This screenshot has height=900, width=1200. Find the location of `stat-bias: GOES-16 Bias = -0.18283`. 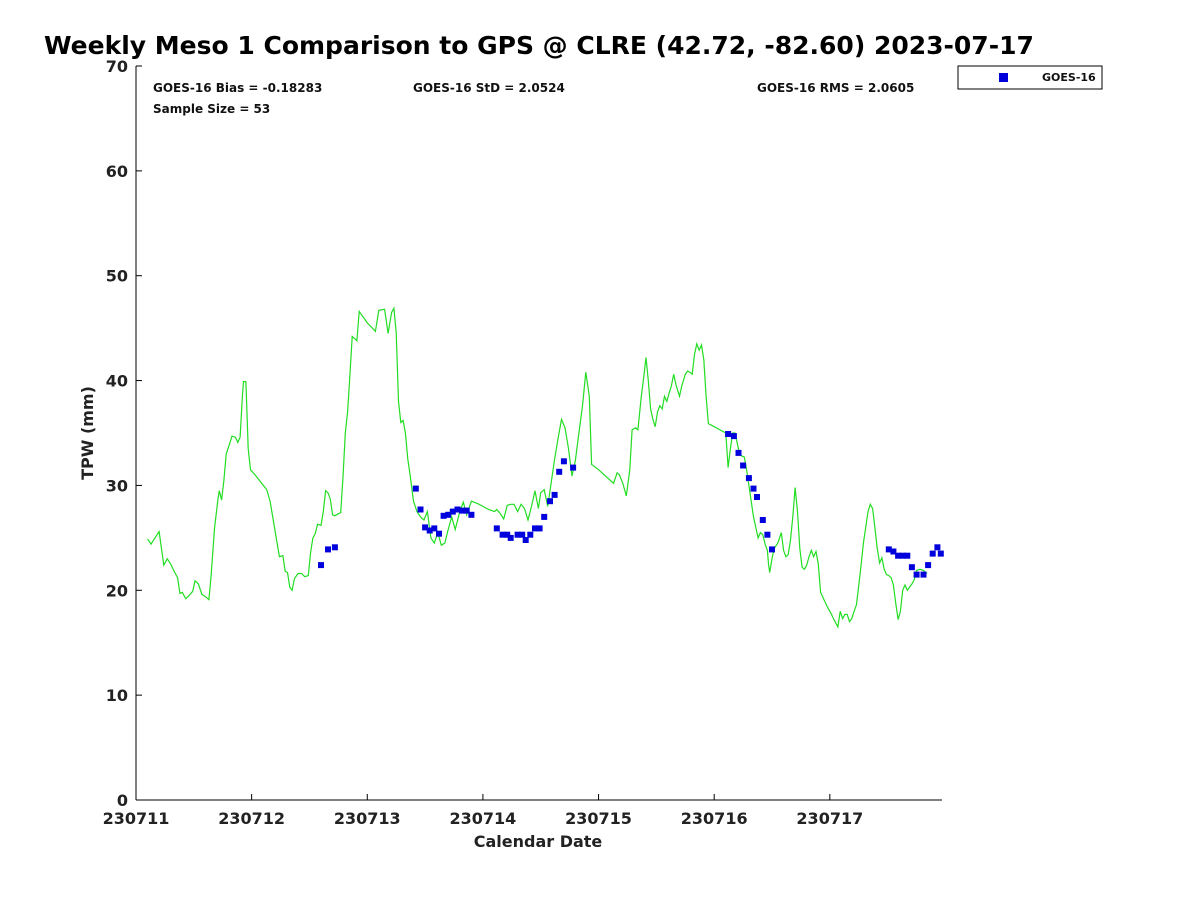

stat-bias: GOES-16 Bias = -0.18283 is located at coordinates (237, 88).